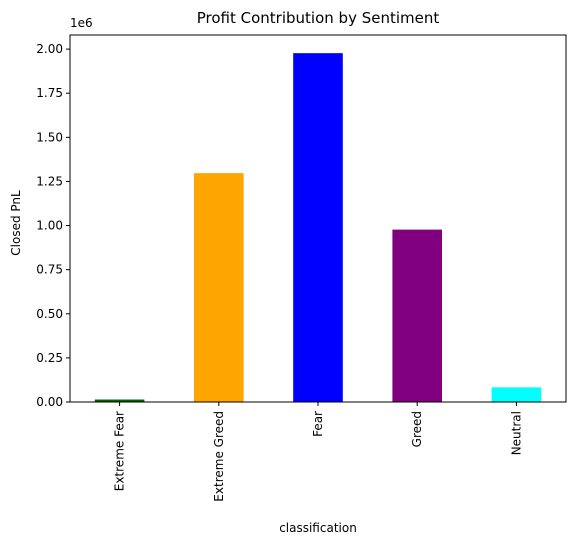  I want to click on y-axis-label: Closed PnL, so click(16, 223).